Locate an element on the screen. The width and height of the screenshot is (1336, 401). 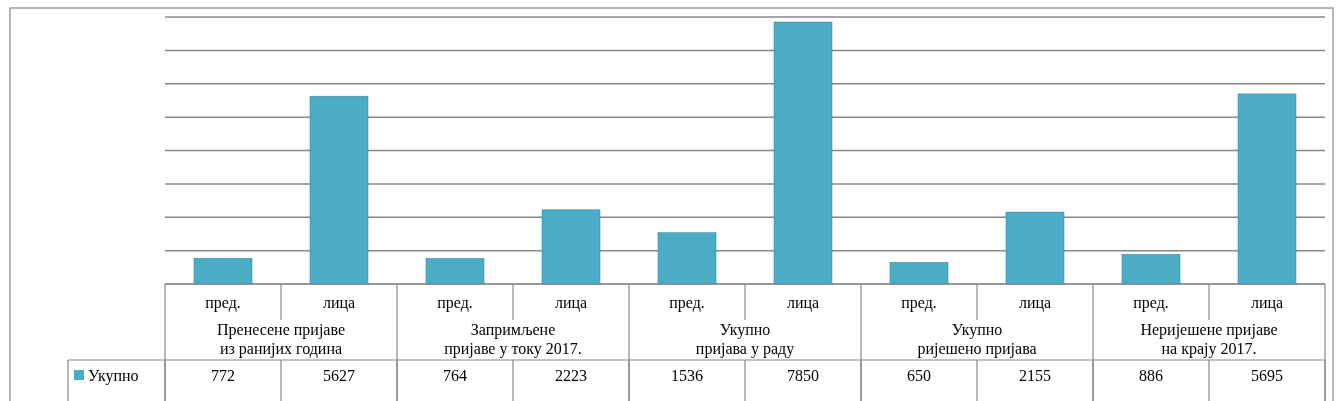
data-label: 772 is located at coordinates (223, 375).